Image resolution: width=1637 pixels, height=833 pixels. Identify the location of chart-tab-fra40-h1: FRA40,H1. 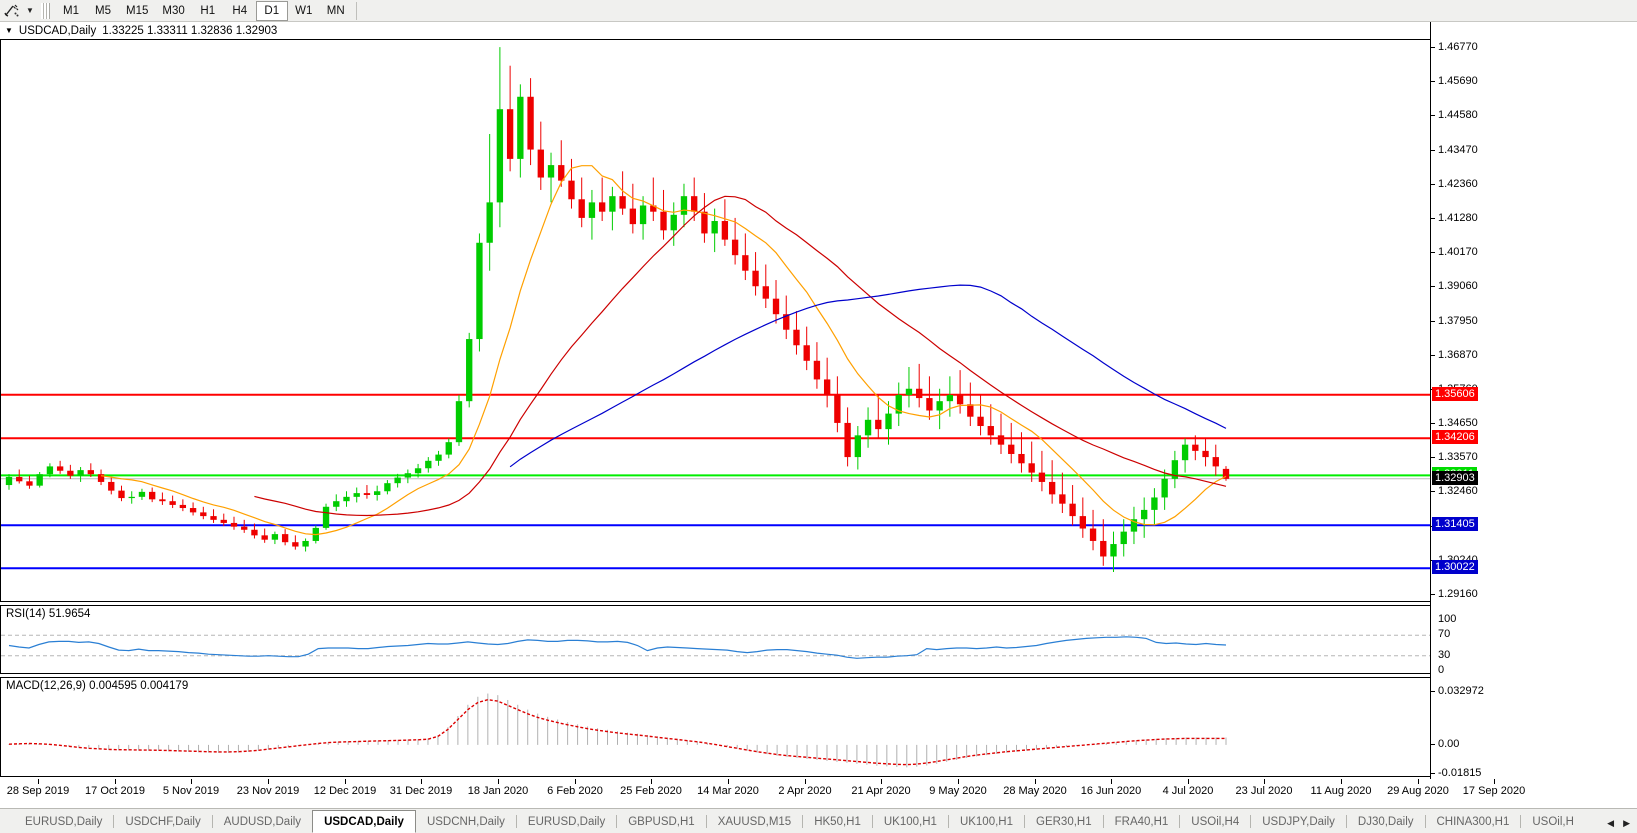
(1141, 822).